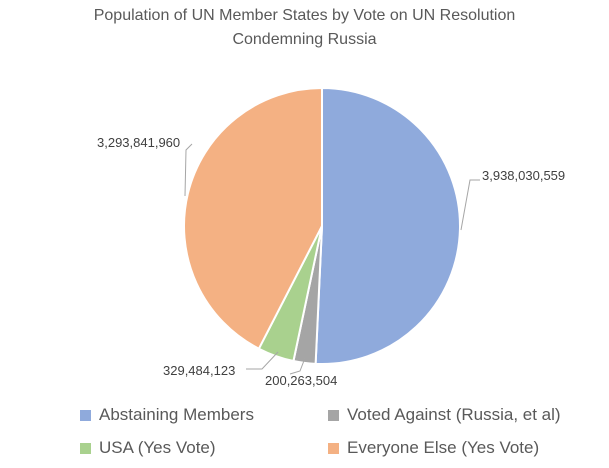  What do you see at coordinates (297, 366) in the screenshot?
I see `leader-line-voted-against` at bounding box center [297, 366].